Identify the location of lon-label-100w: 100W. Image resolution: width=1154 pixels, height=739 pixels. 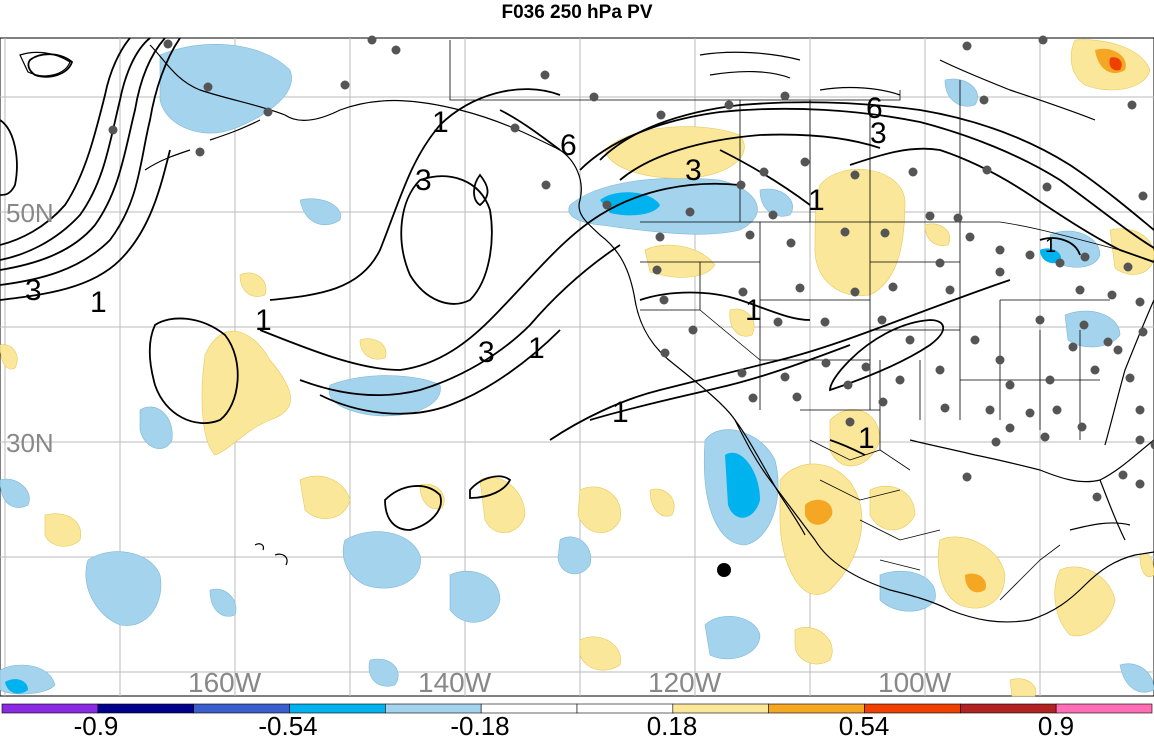
(915, 682).